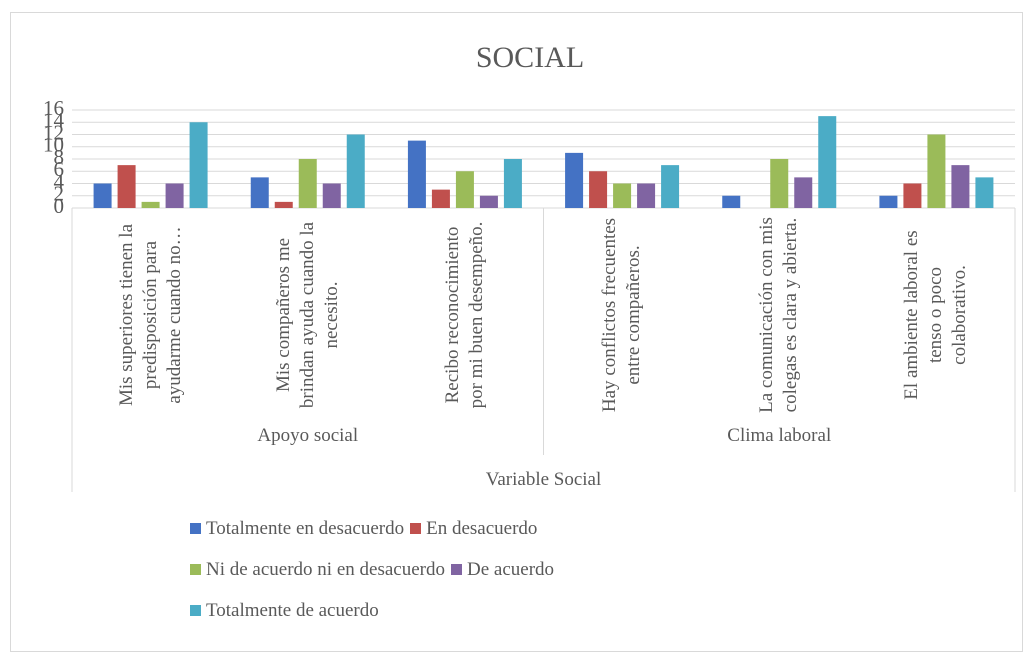 This screenshot has width=1035, height=652. What do you see at coordinates (53, 108) in the screenshot?
I see `y-tick-label: 16` at bounding box center [53, 108].